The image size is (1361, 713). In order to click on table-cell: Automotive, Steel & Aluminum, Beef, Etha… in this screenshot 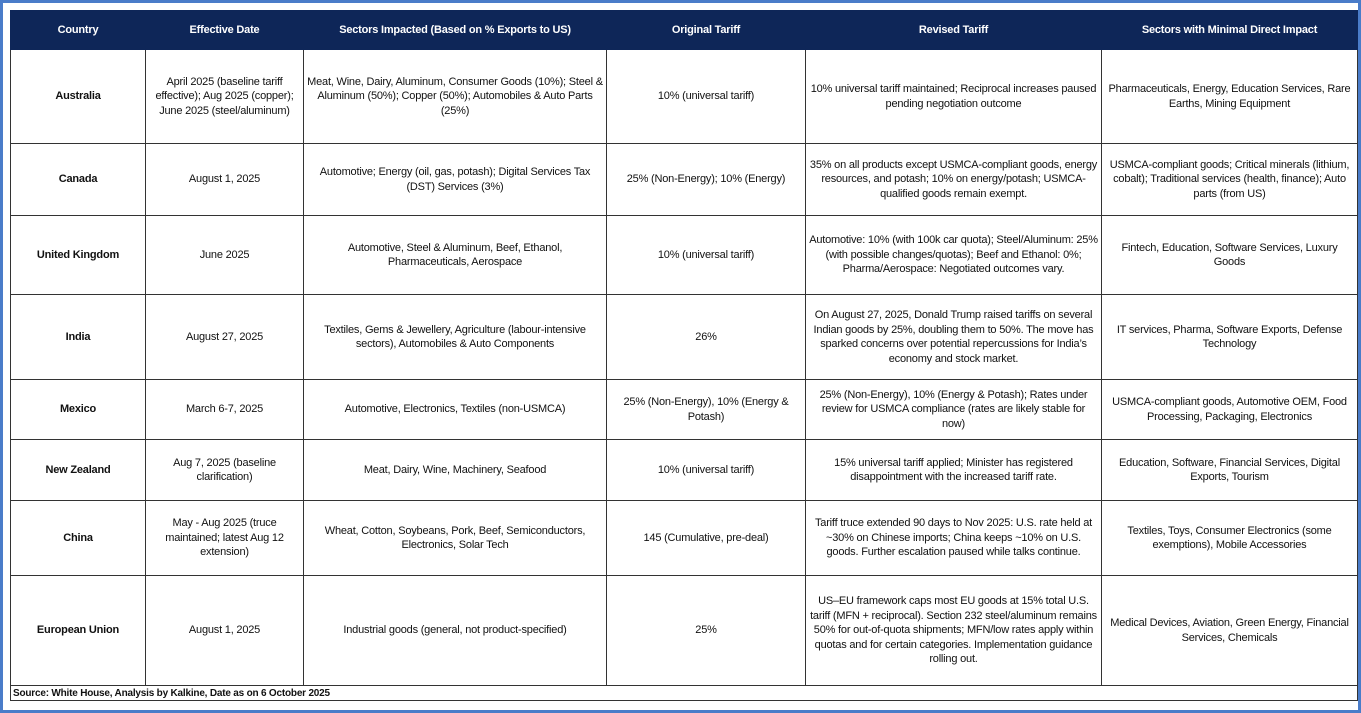, I will do `click(455, 255)`.